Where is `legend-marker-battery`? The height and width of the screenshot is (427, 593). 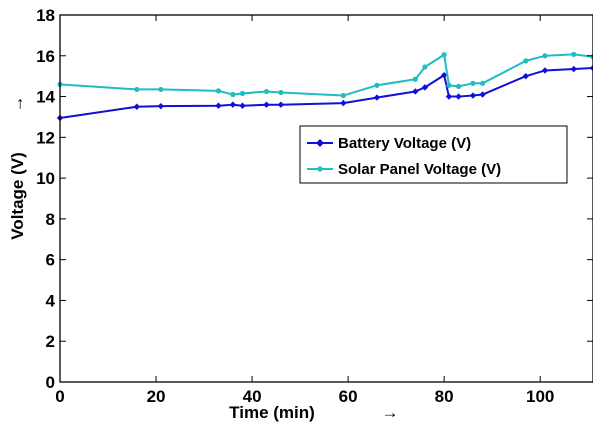
legend-marker-battery is located at coordinates (320, 143).